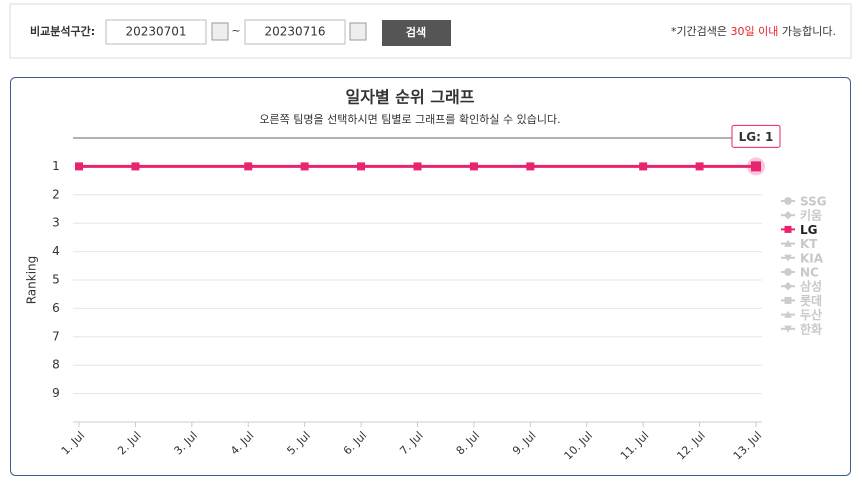 The width and height of the screenshot is (862, 497). What do you see at coordinates (809, 273) in the screenshot?
I see `legend-label: NC` at bounding box center [809, 273].